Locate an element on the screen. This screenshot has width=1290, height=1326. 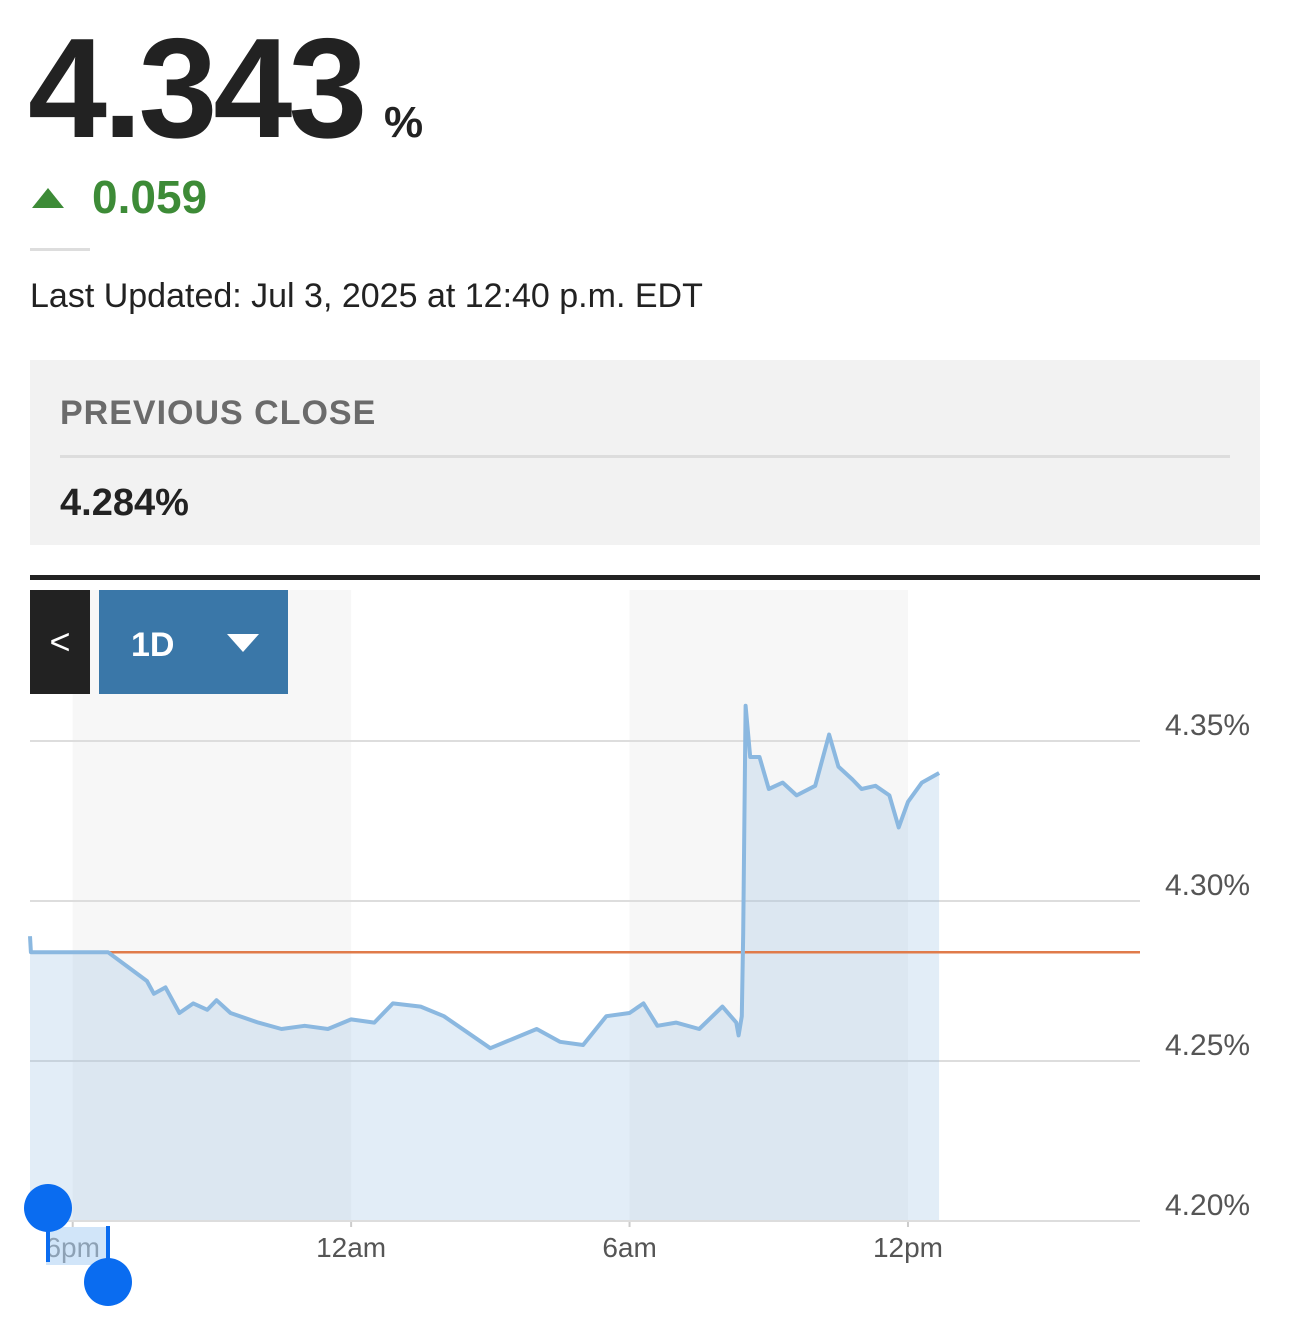
previous-close-label: PREVIOUS CLOSE is located at coordinates (218, 413).